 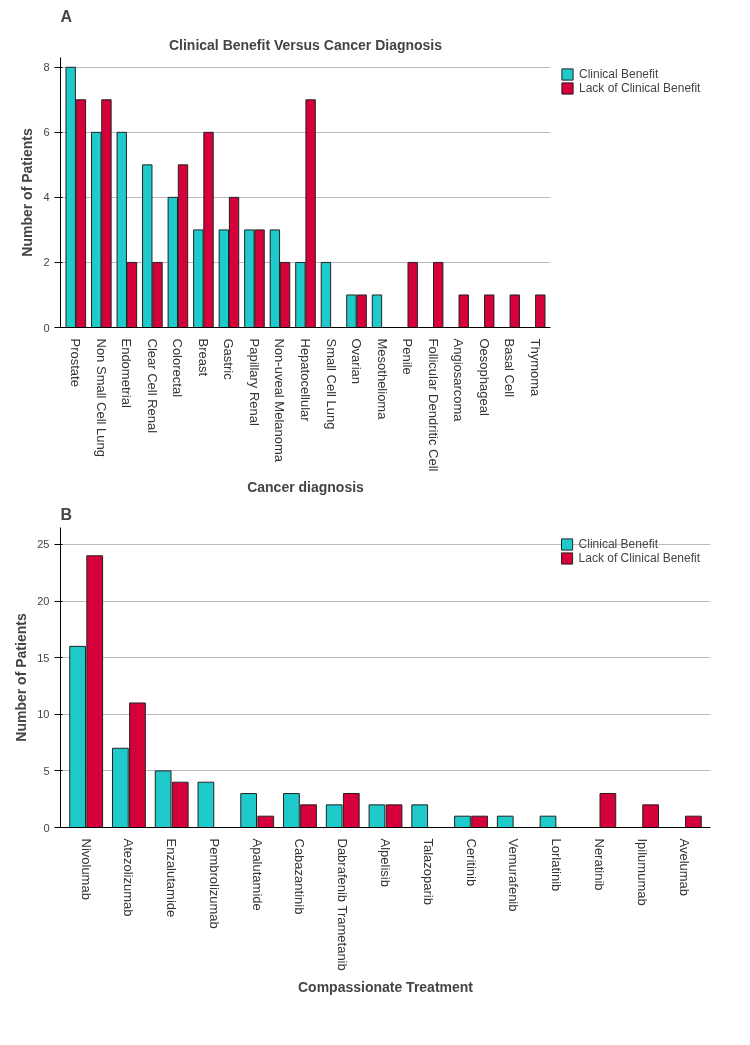 What do you see at coordinates (46, 770) in the screenshot?
I see `y-tick-label: 5` at bounding box center [46, 770].